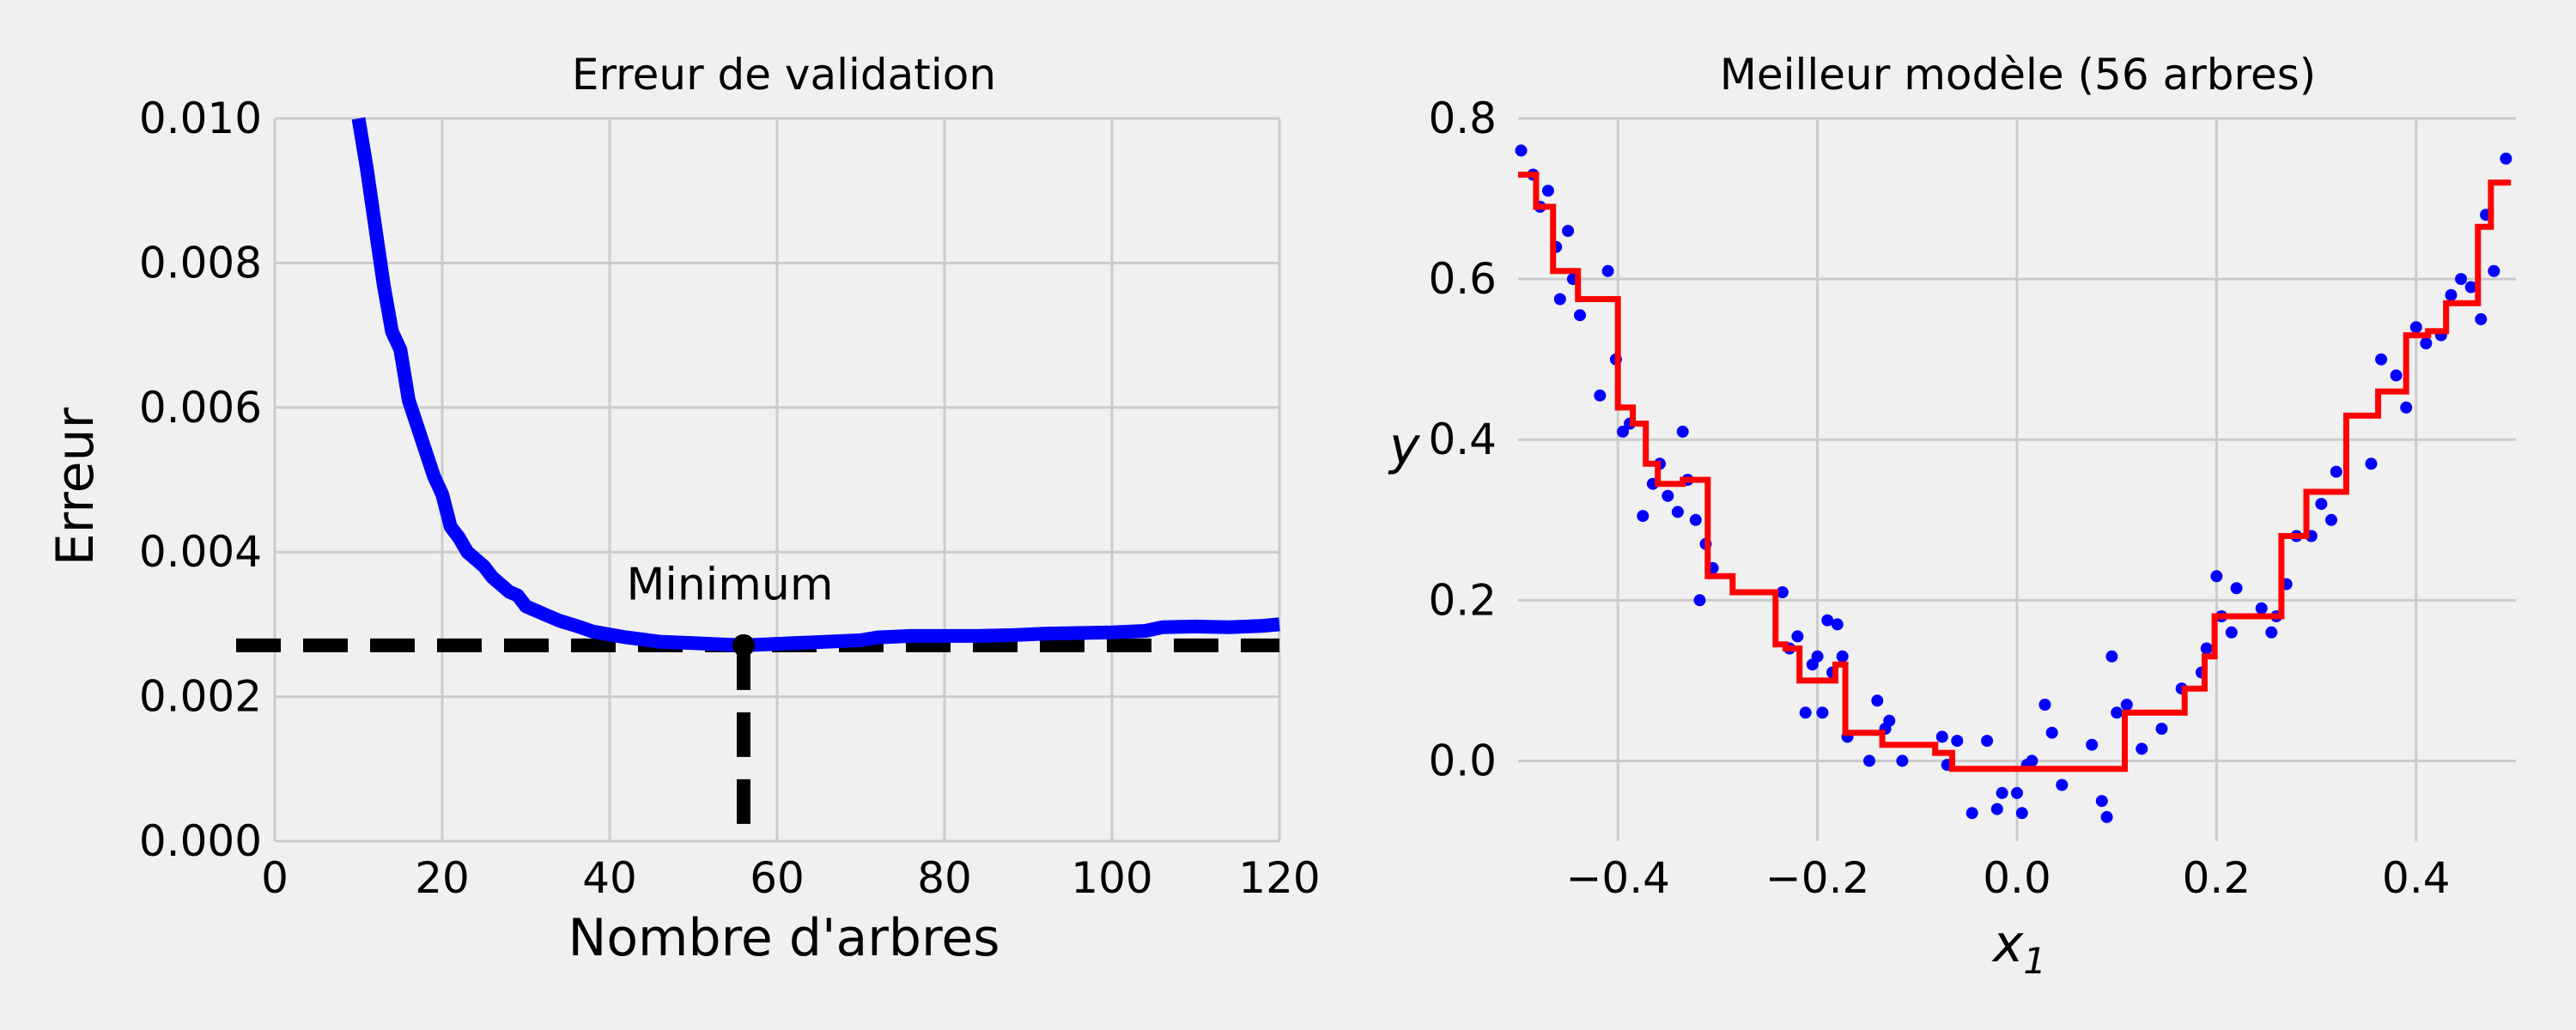 The image size is (2576, 1030). I want to click on left-x-tick-label: 20, so click(442, 878).